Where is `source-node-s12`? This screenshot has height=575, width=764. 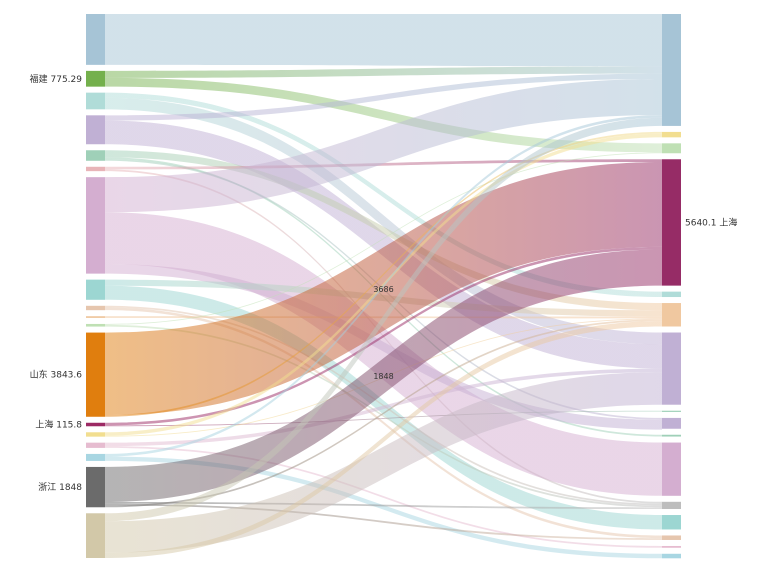 source-node-s12 is located at coordinates (95, 424).